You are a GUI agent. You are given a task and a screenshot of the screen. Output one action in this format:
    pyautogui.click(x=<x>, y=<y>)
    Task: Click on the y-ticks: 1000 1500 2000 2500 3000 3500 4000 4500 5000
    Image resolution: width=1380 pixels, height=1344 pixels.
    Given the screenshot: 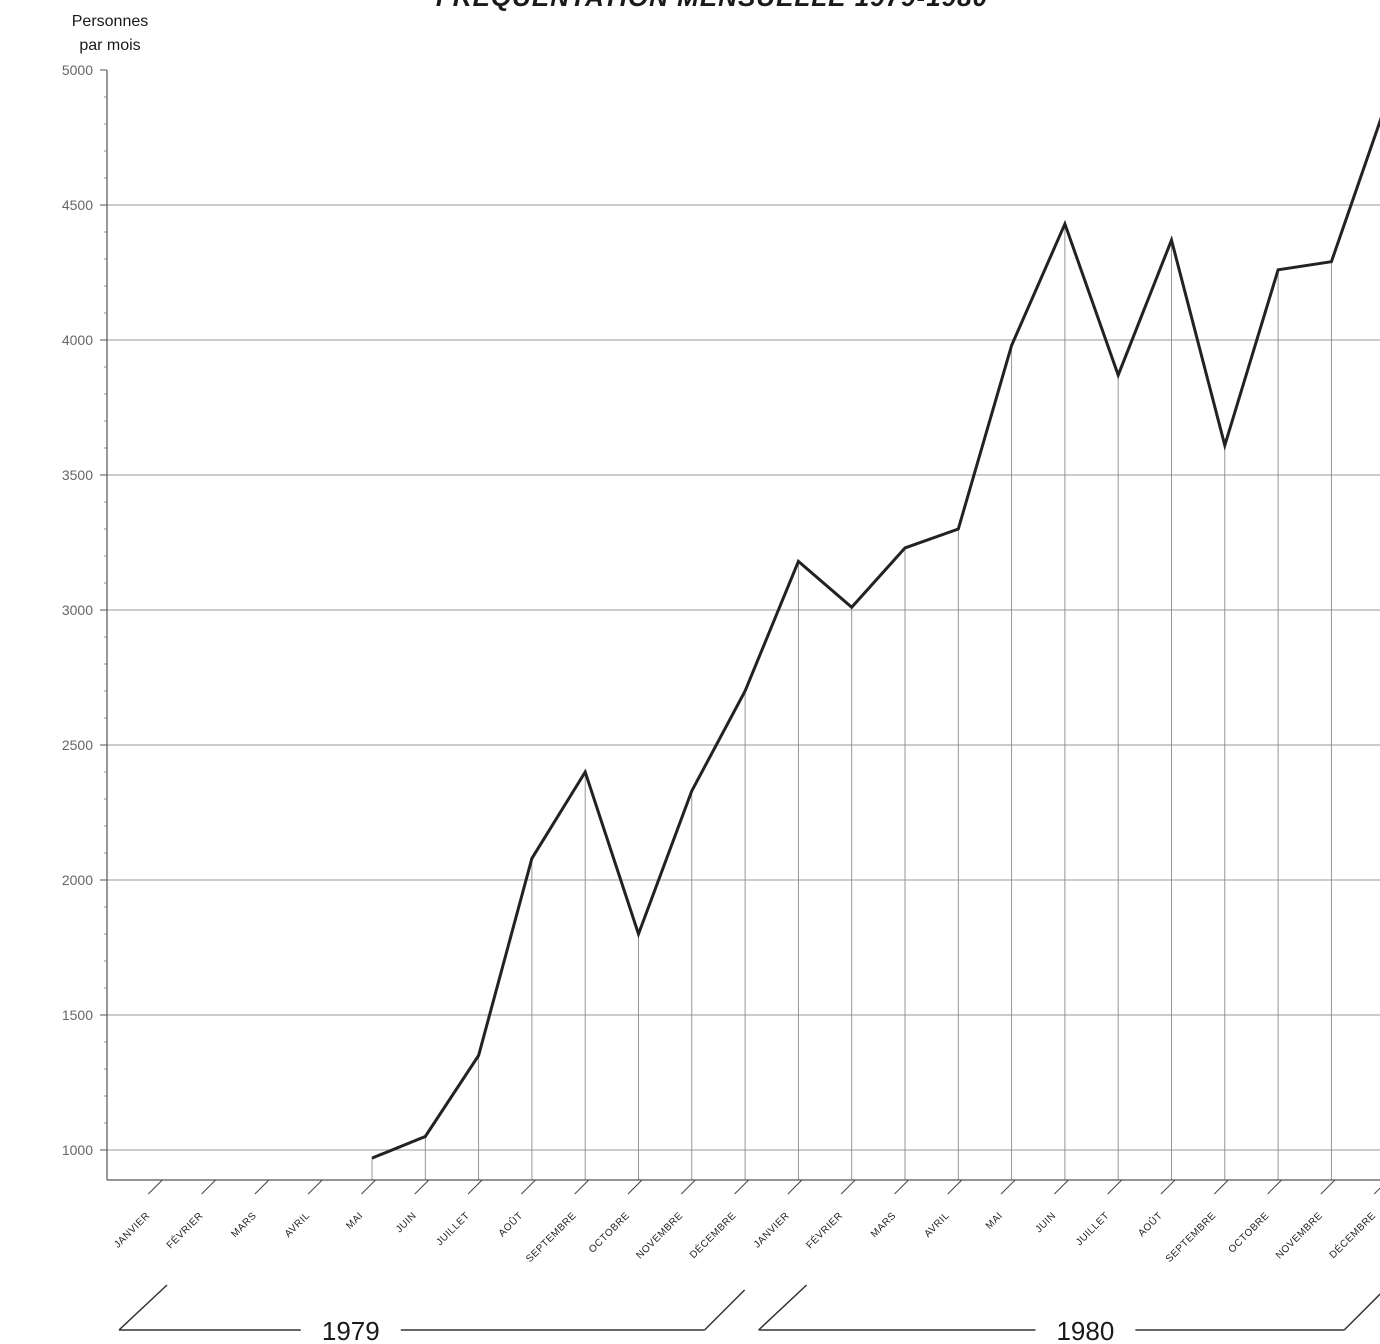 What is the action you would take?
    pyautogui.click(x=84, y=610)
    